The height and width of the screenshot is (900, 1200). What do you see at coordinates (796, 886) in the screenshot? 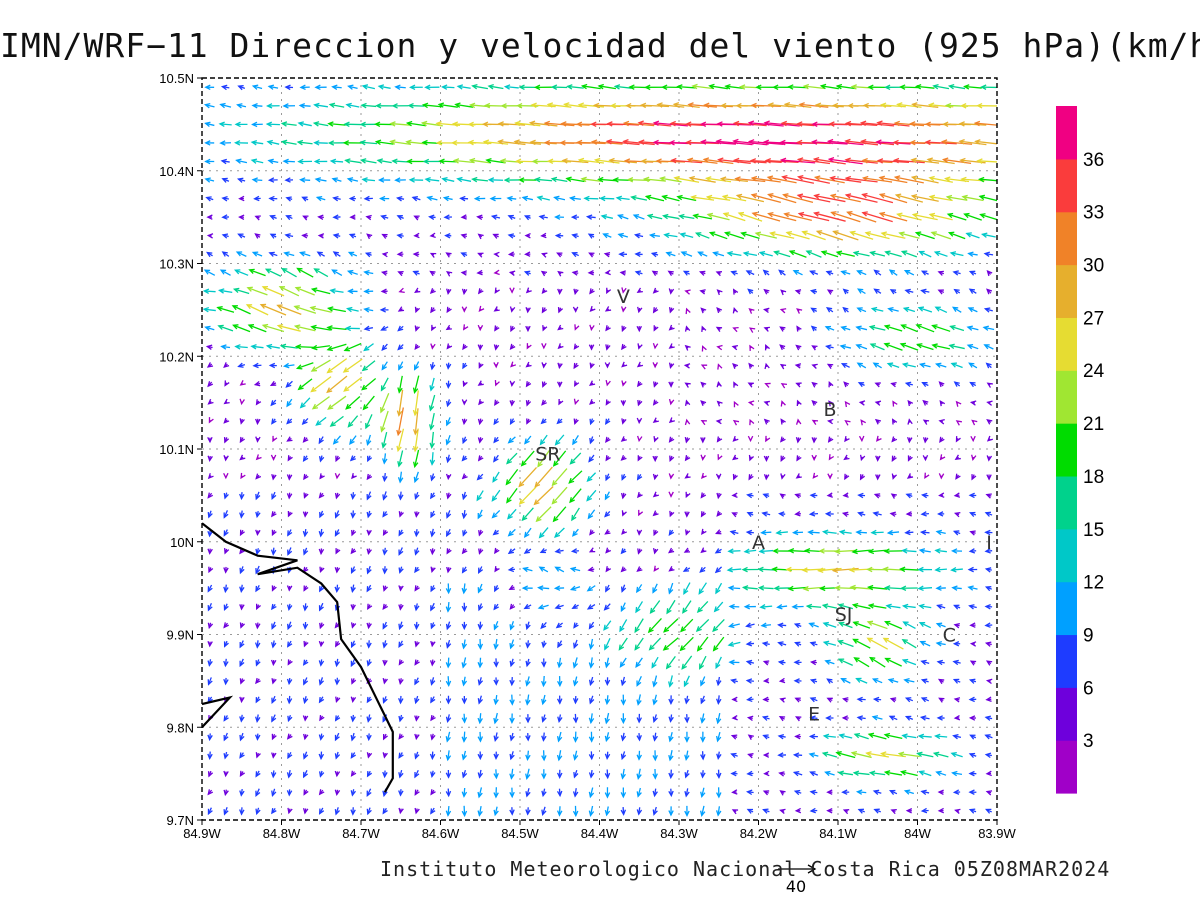
I see `reference-vector-label: 40` at bounding box center [796, 886].